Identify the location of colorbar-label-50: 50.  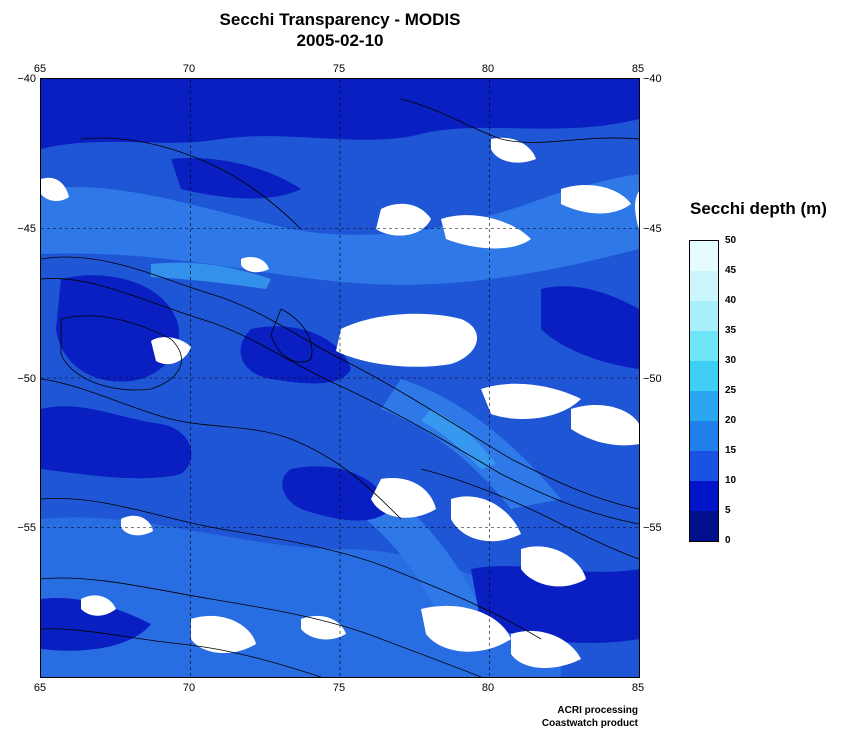
(731, 240).